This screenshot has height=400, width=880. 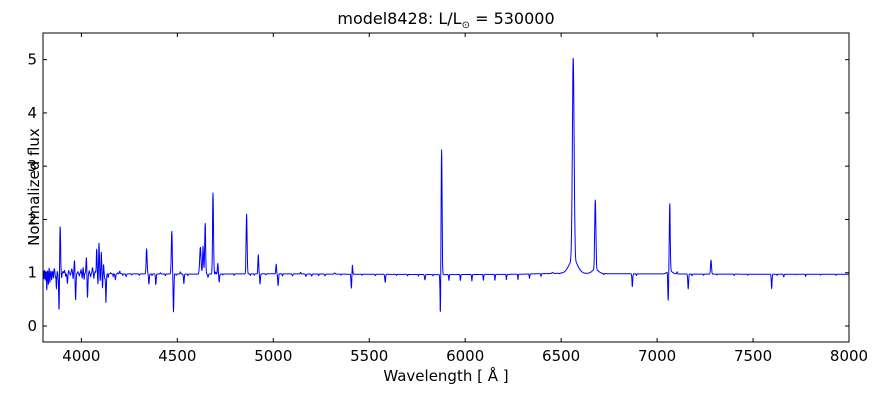 What do you see at coordinates (657, 356) in the screenshot?
I see `x-tick-label: 7000` at bounding box center [657, 356].